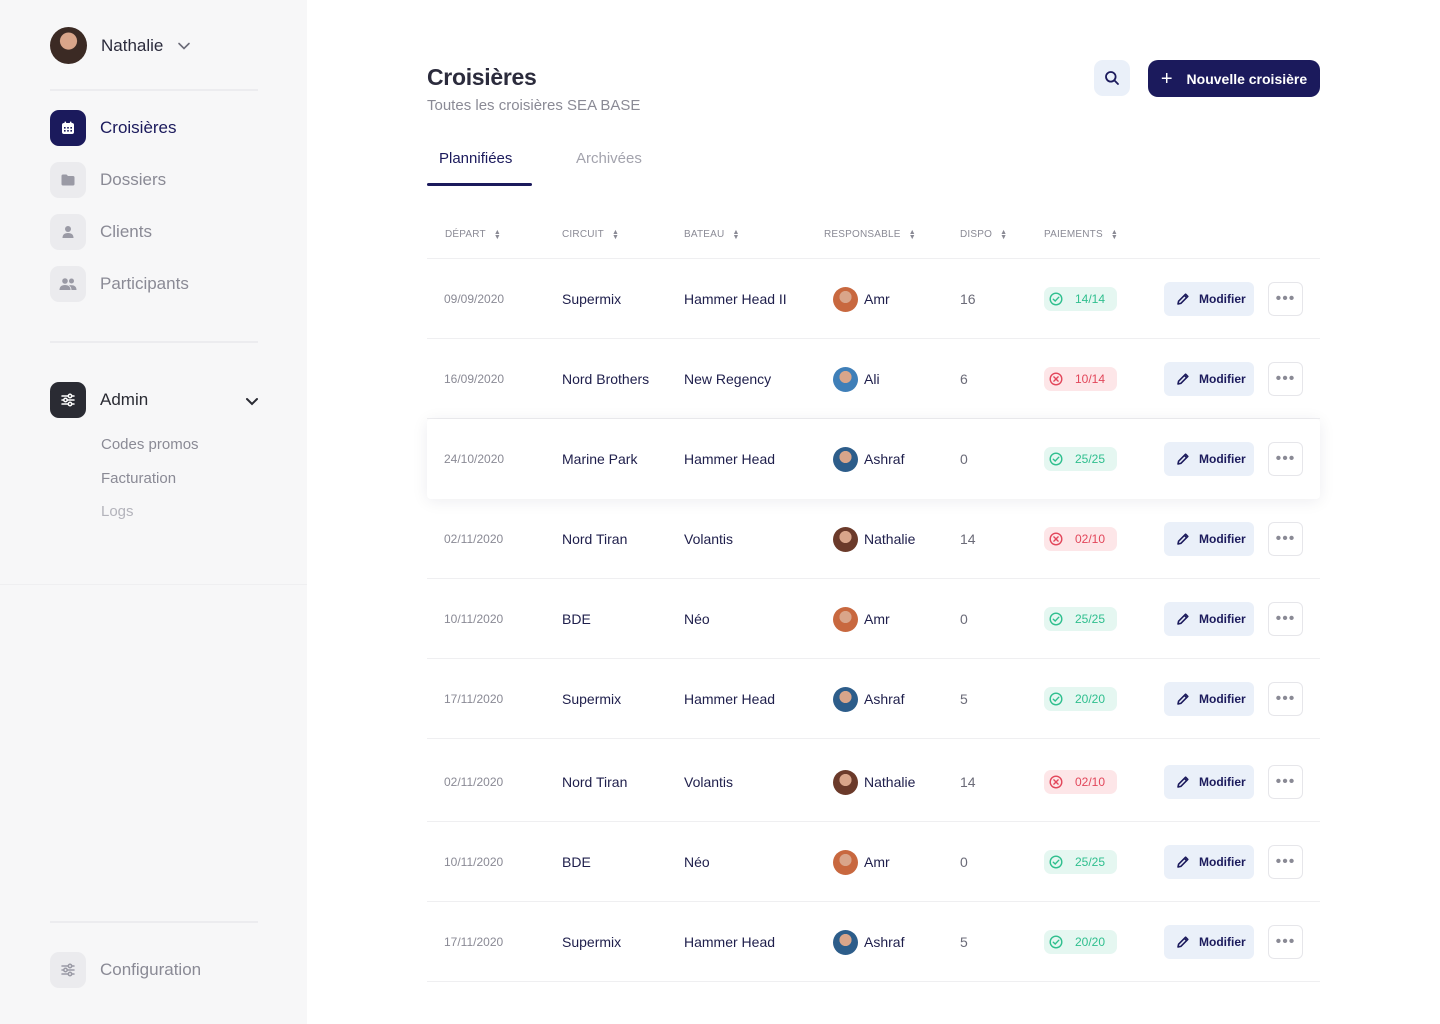 Image resolution: width=1440 pixels, height=1024 pixels. What do you see at coordinates (113, 128) in the screenshot?
I see `sidebar-item-croisieres: Croisières` at bounding box center [113, 128].